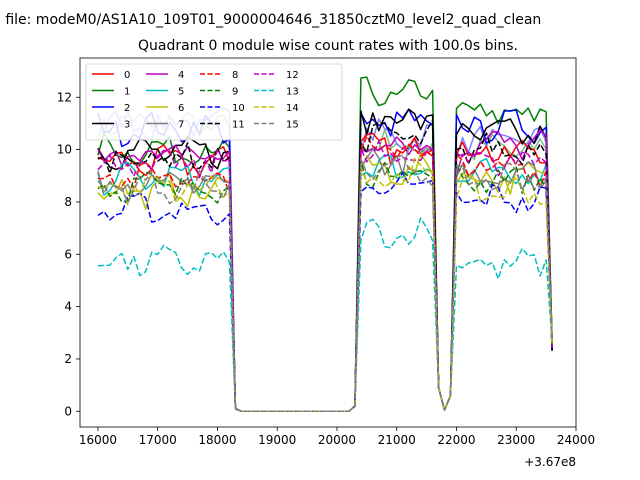  I want to click on x-tick-label: 23000, so click(516, 440).